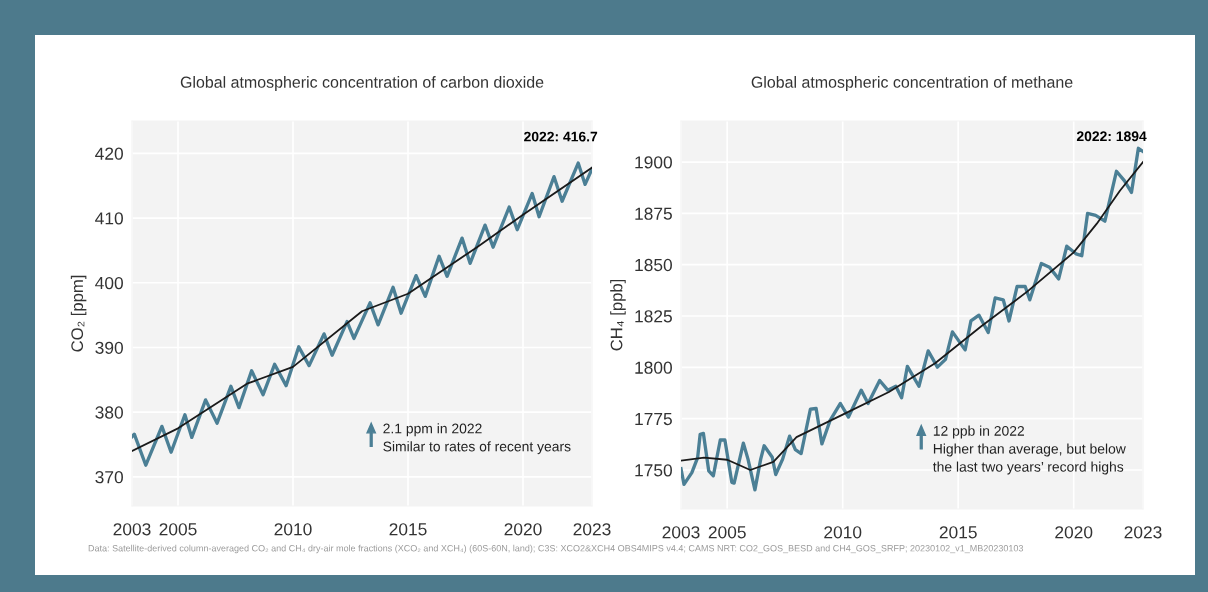 The height and width of the screenshot is (592, 1208). What do you see at coordinates (561, 136) in the screenshot?
I see `annotation: 2022: 416.7` at bounding box center [561, 136].